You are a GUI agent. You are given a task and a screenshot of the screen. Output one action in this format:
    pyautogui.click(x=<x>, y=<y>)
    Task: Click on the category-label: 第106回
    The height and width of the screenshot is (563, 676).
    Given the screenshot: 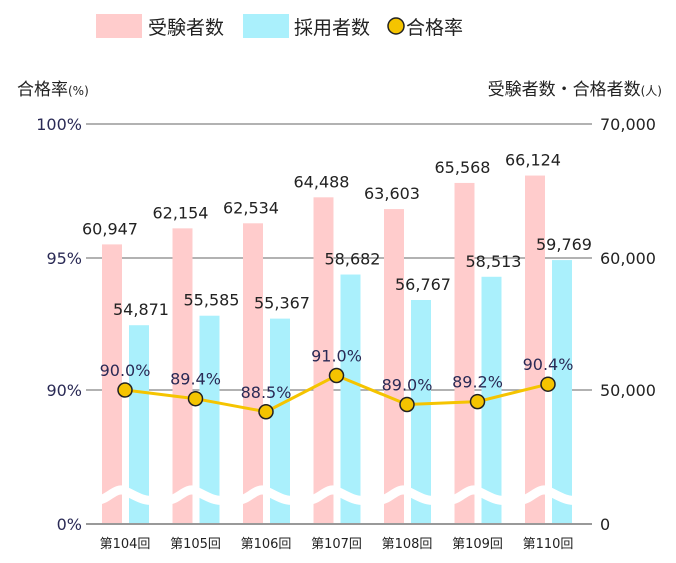 What is the action you would take?
    pyautogui.click(x=266, y=544)
    